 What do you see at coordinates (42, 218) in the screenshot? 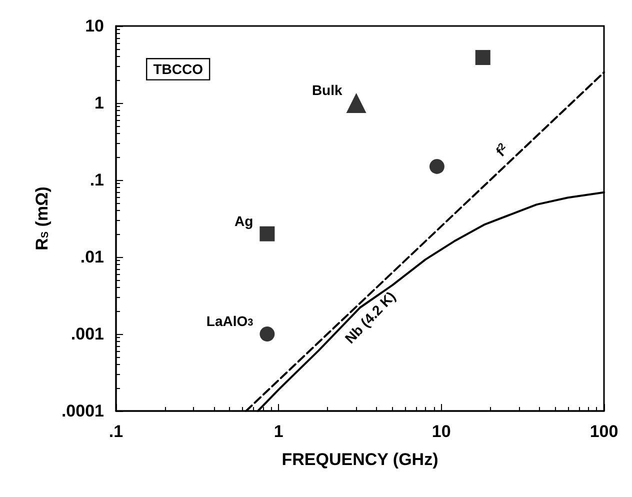
I see `y-axis-title: RS (mΩ)` at bounding box center [42, 218].